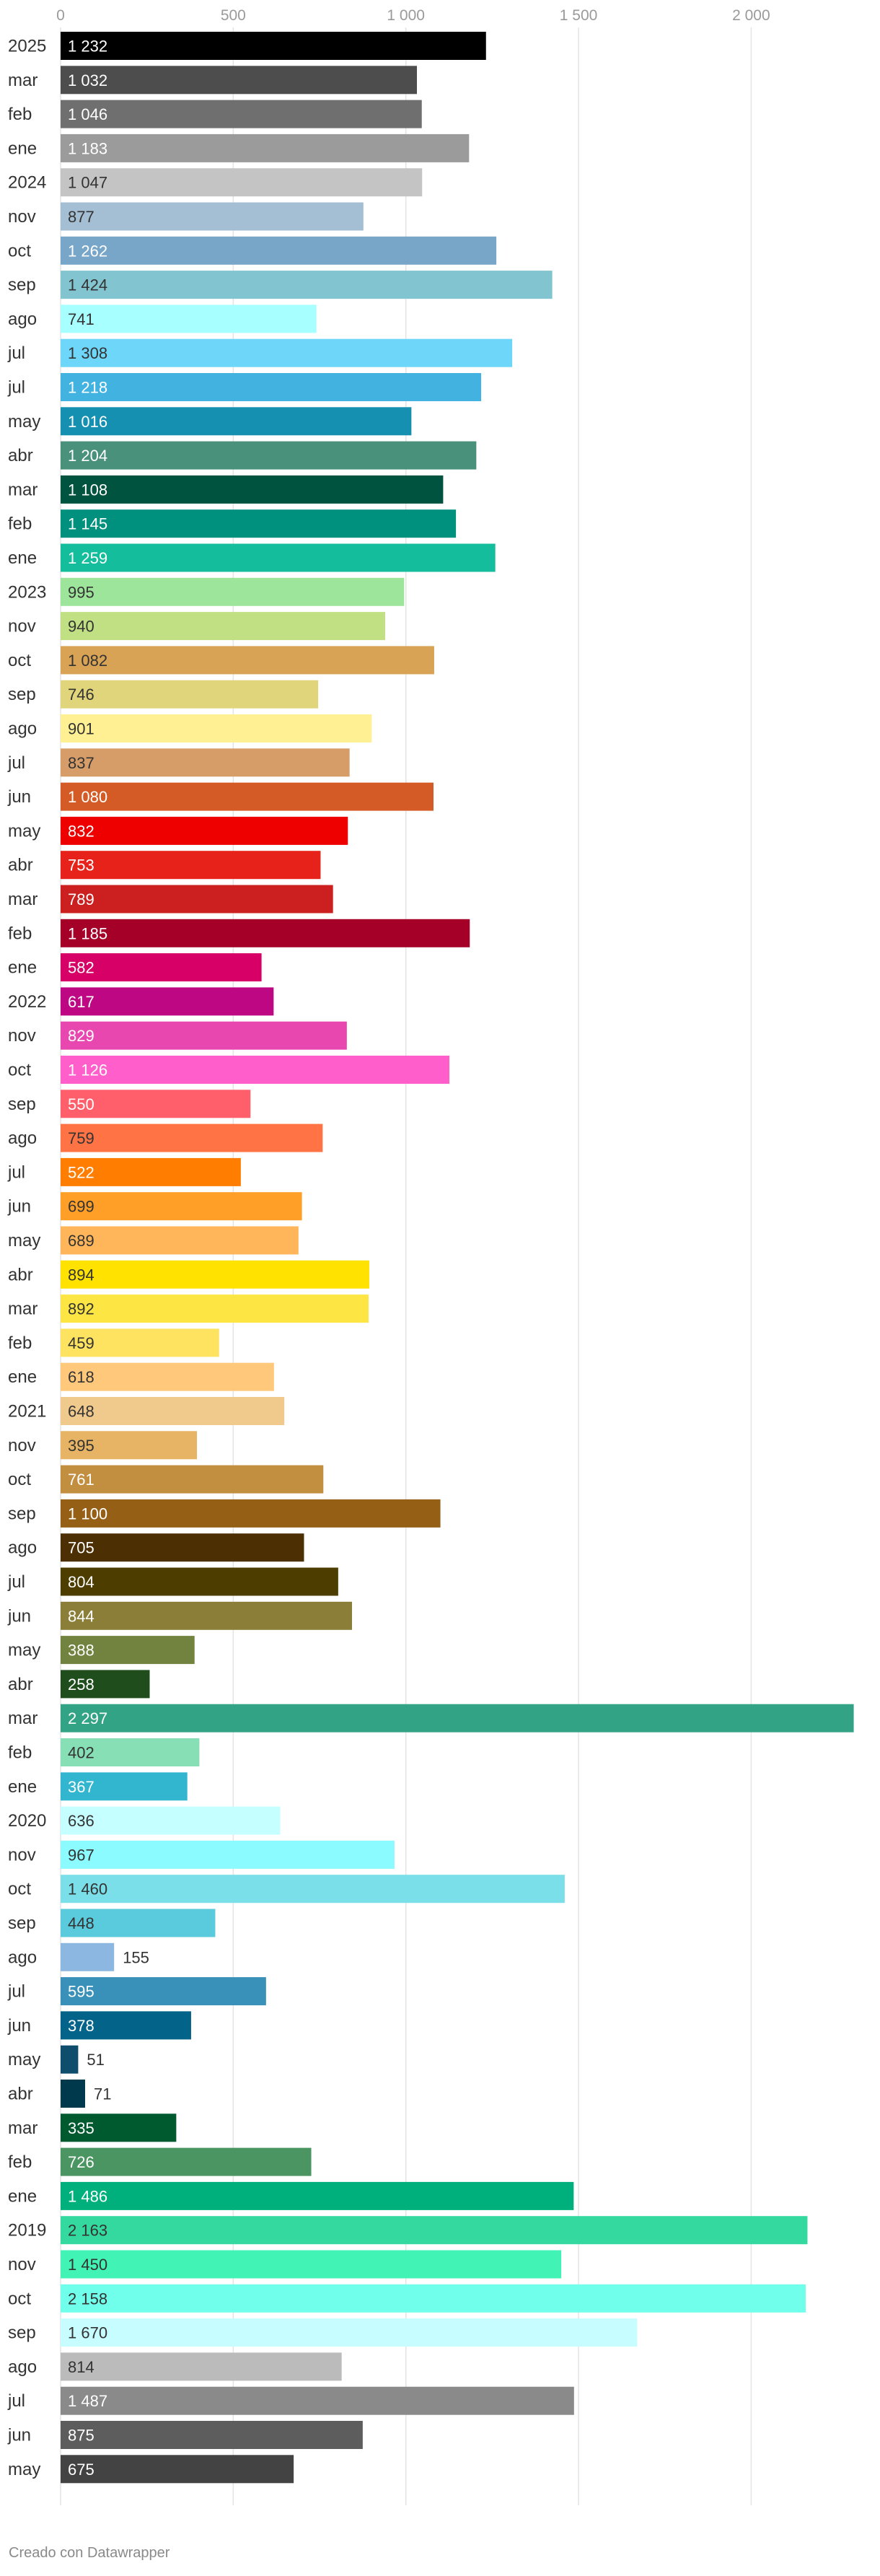  Describe the element at coordinates (81, 2436) in the screenshot. I see `value-label: 875` at that location.